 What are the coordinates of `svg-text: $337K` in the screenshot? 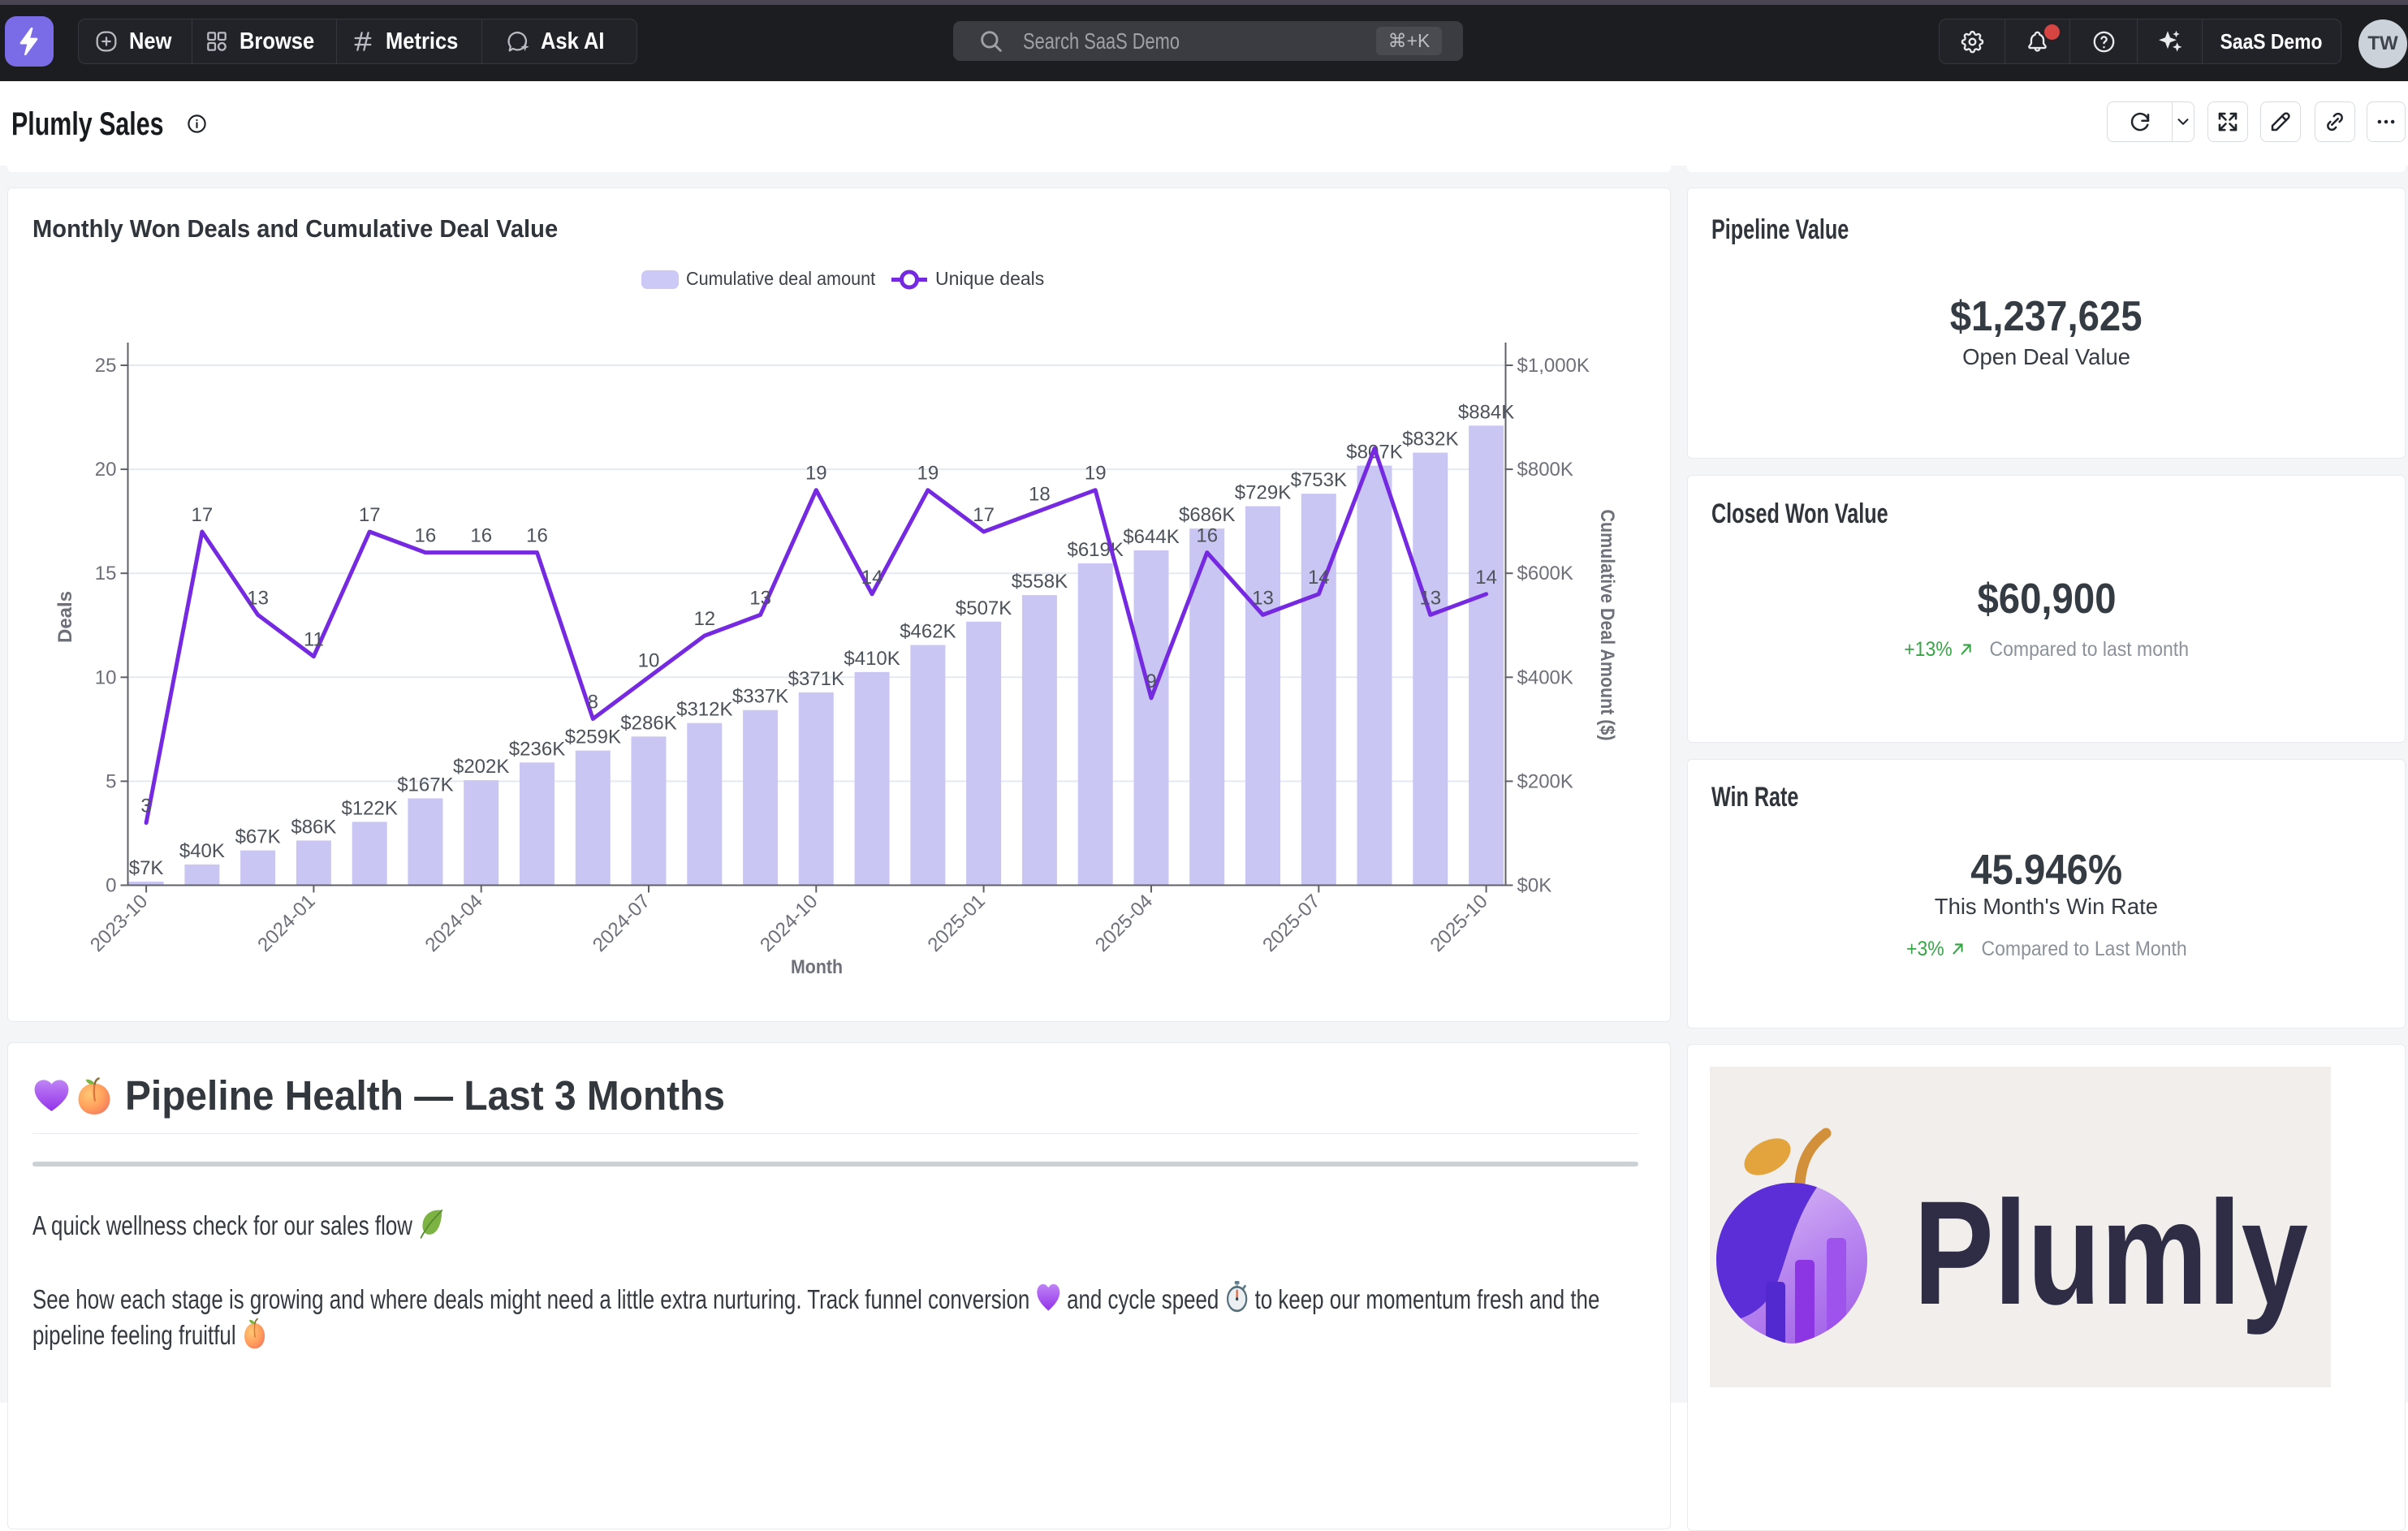 It's located at (760, 697).